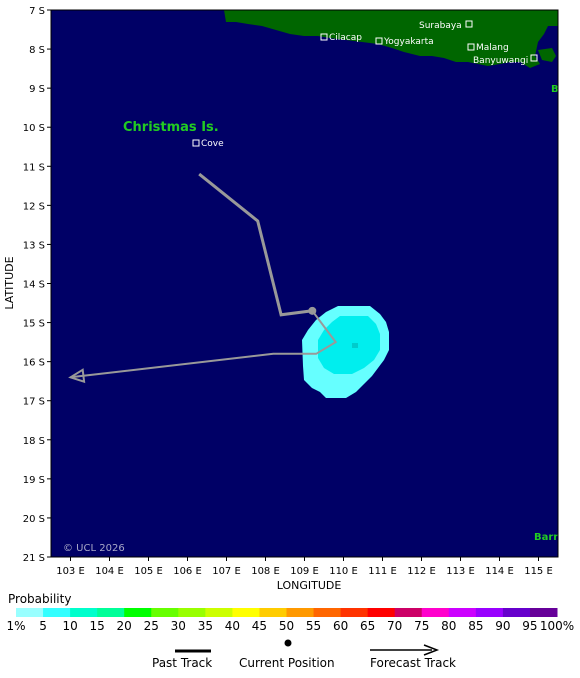 The width and height of the screenshot is (580, 678). I want to click on current-position-legend-label: Current Position, so click(287, 663).